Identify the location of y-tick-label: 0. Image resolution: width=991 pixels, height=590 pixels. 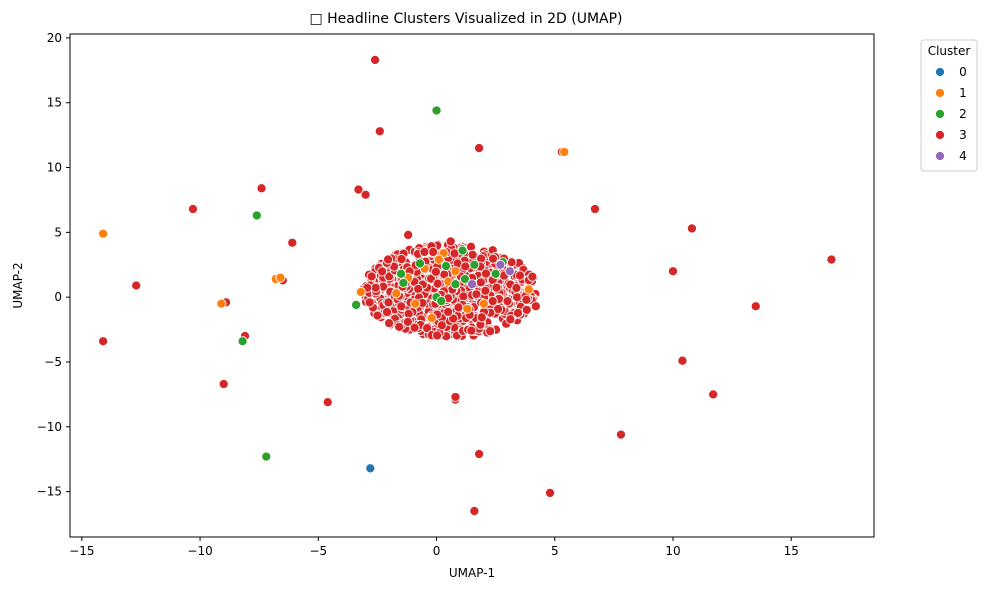
(58, 297).